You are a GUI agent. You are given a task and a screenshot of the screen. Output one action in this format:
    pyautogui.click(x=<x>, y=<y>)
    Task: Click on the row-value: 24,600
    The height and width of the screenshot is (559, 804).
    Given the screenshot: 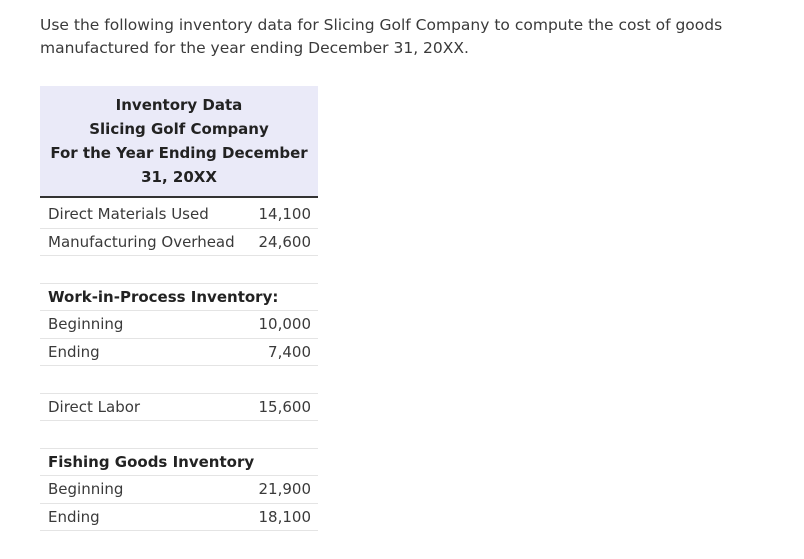 What is the action you would take?
    pyautogui.click(x=283, y=242)
    